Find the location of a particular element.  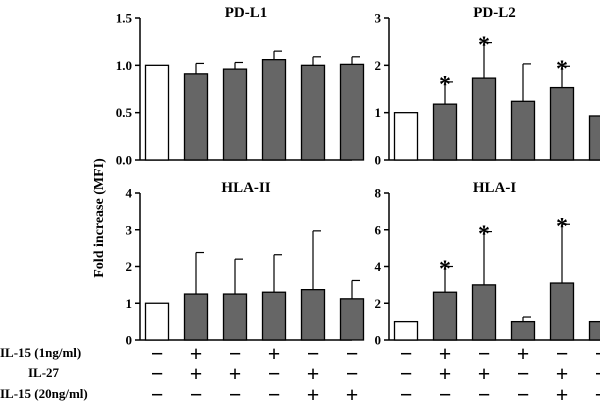

y-tick-label: 8 is located at coordinates (378, 193).